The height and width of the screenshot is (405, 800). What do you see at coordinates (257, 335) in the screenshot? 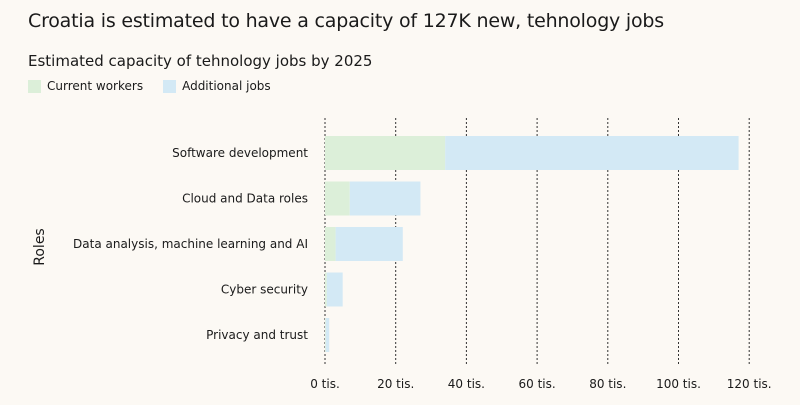
I see `category-label-4: Privacy and trust` at bounding box center [257, 335].